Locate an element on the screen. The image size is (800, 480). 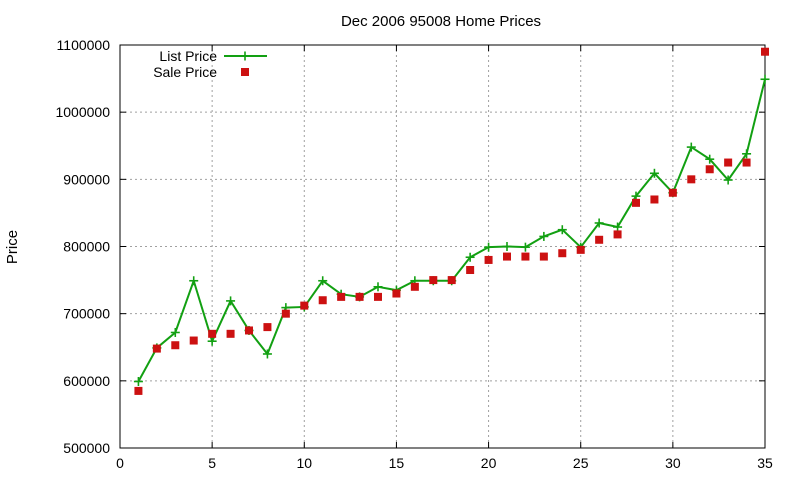
y-tick-label: 1100000 is located at coordinates (84, 45).